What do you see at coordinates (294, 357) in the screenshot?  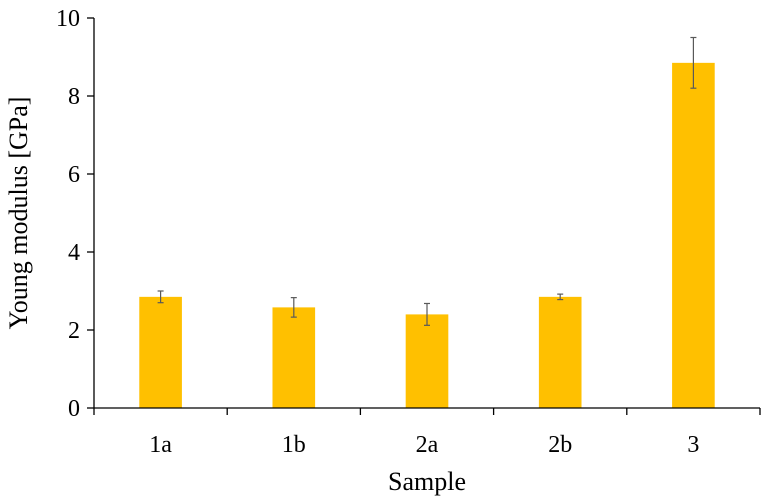 I see `bar-1b` at bounding box center [294, 357].